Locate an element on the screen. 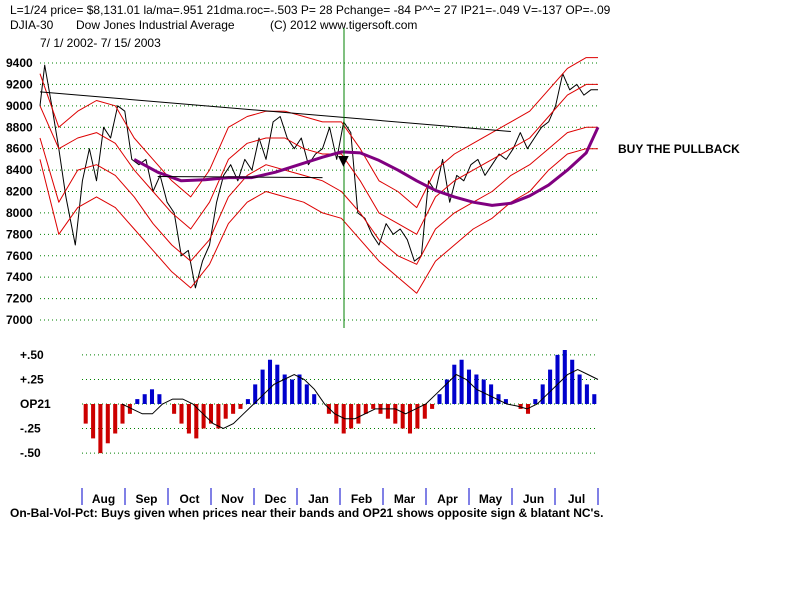 The height and width of the screenshot is (600, 800). buy-the-pullback-annotation: BUY THE PULLBACK is located at coordinates (679, 149).